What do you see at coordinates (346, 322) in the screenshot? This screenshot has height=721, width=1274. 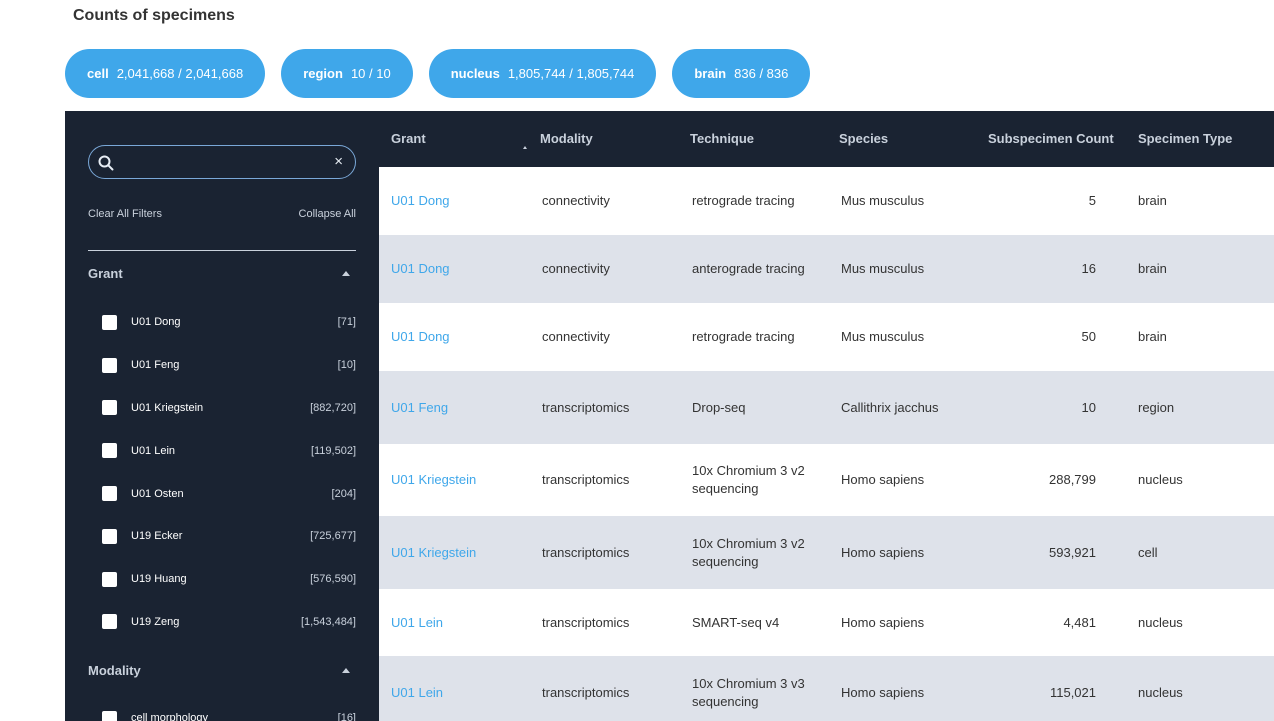 I see `facet-count: [71]` at bounding box center [346, 322].